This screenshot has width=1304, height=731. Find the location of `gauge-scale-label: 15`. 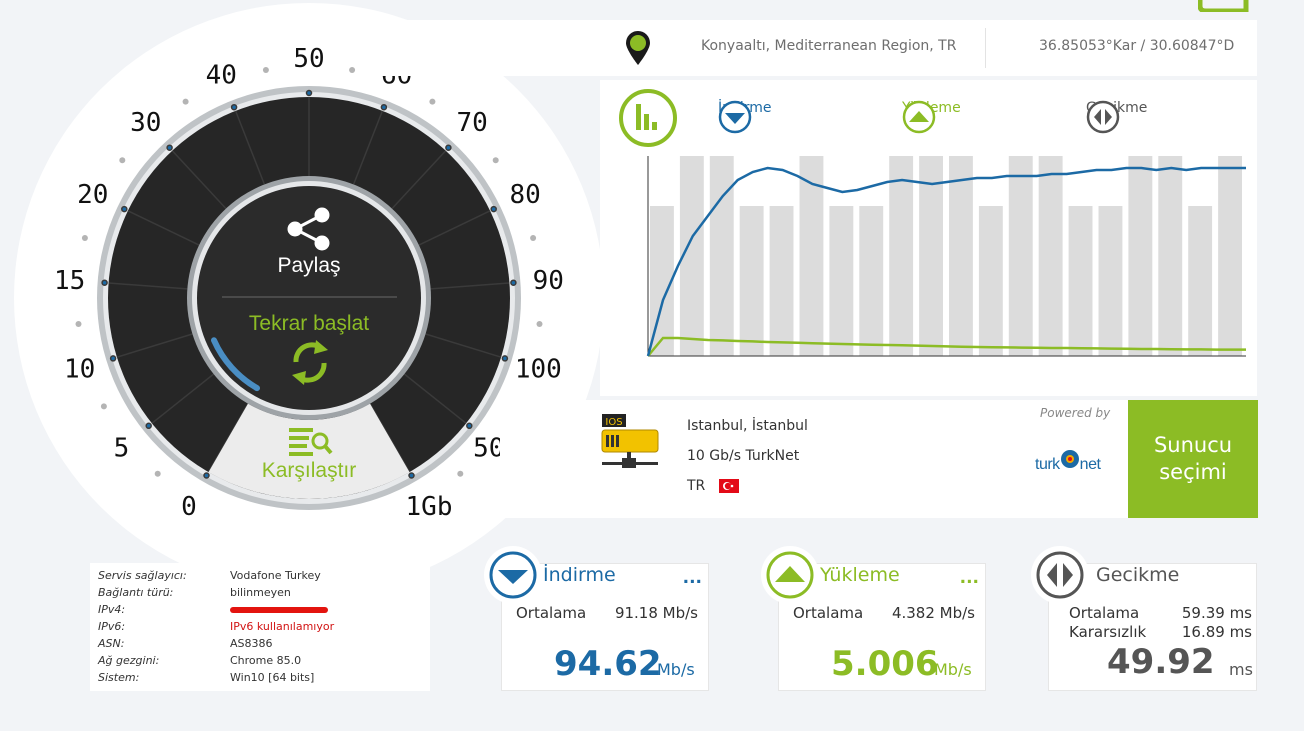

gauge-scale-label: 15 is located at coordinates (69, 281).